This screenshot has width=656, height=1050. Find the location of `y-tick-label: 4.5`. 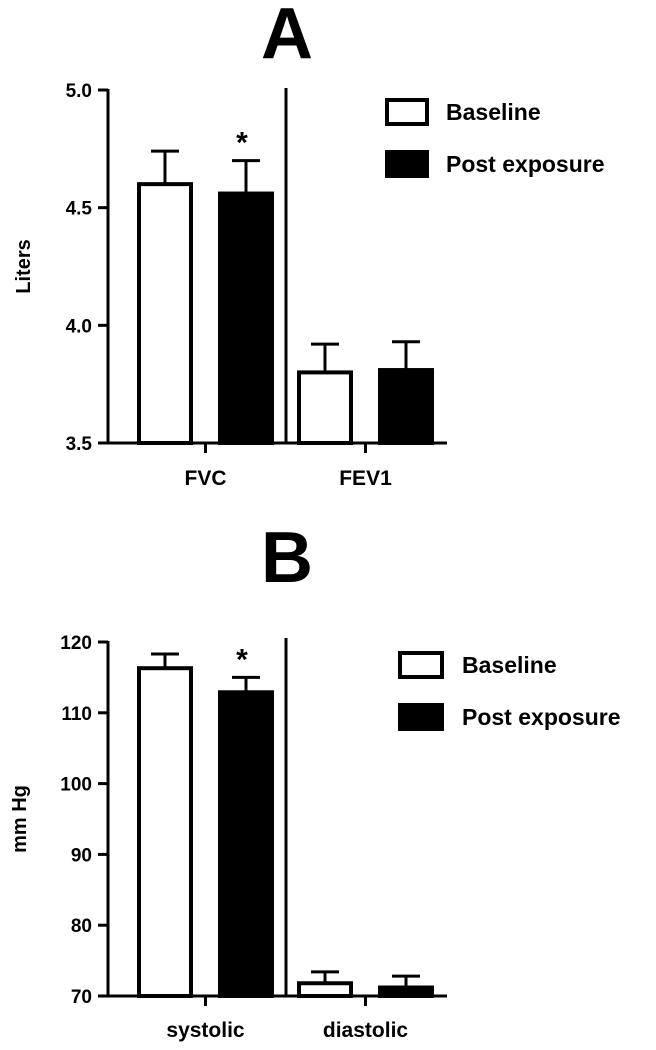

y-tick-label: 4.5 is located at coordinates (79, 209).